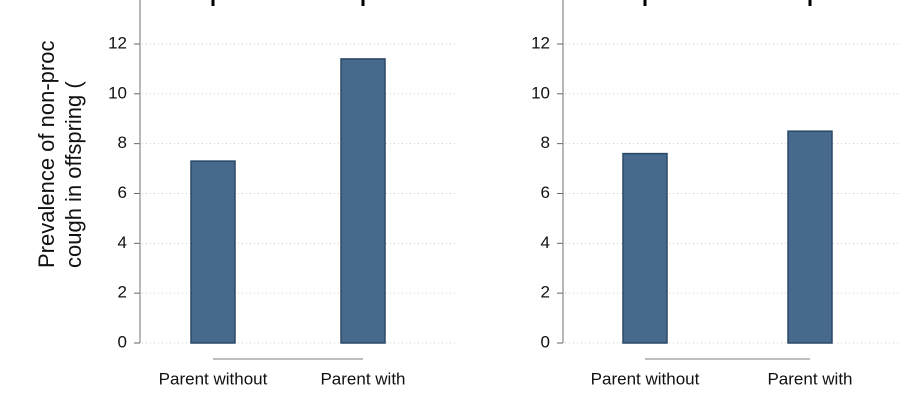  What do you see at coordinates (511, 3) in the screenshot?
I see `top-marks` at bounding box center [511, 3].